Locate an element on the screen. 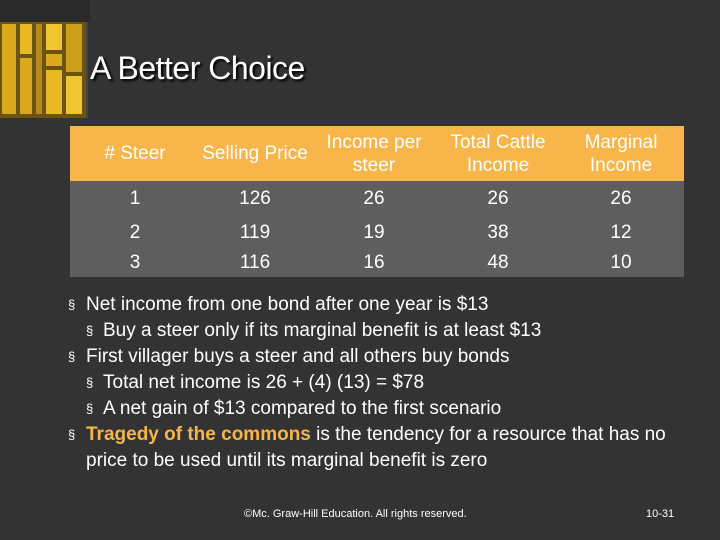 The width and height of the screenshot is (720, 540). page-number: 10-31 is located at coordinates (660, 514).